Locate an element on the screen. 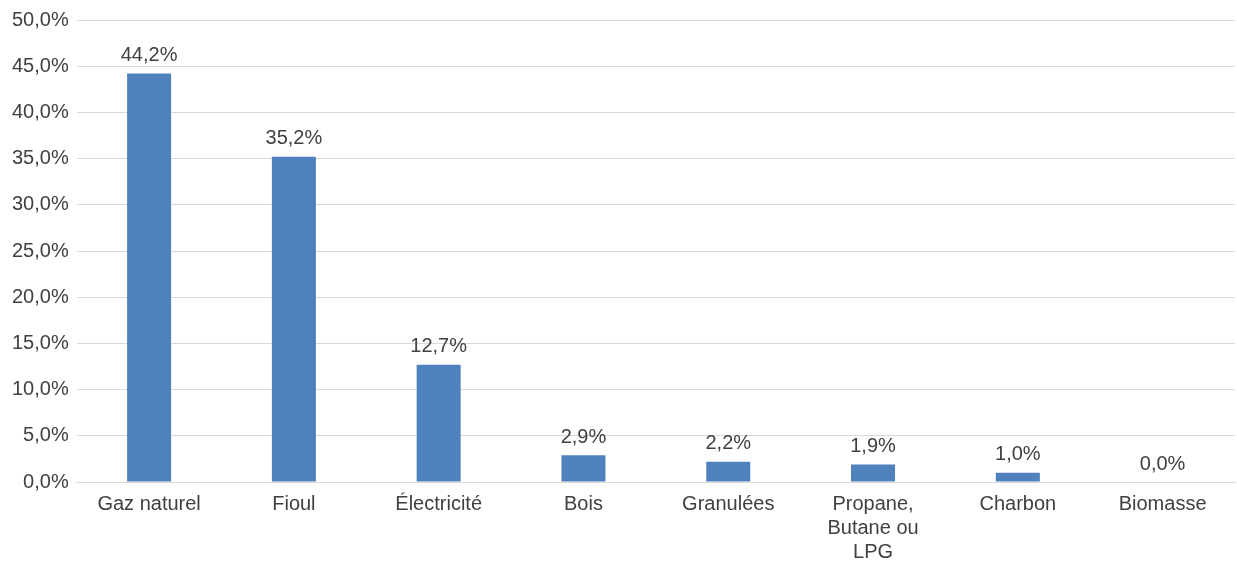  y-tick-label: 45,0% is located at coordinates (40, 64).